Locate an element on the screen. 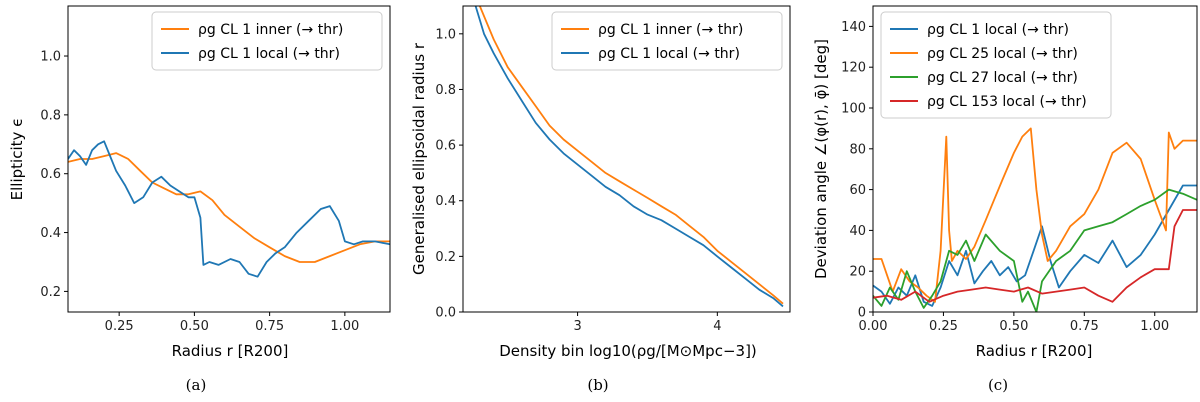  y-axis-label: Generalised ellipsoidal radius r is located at coordinates (419, 158).